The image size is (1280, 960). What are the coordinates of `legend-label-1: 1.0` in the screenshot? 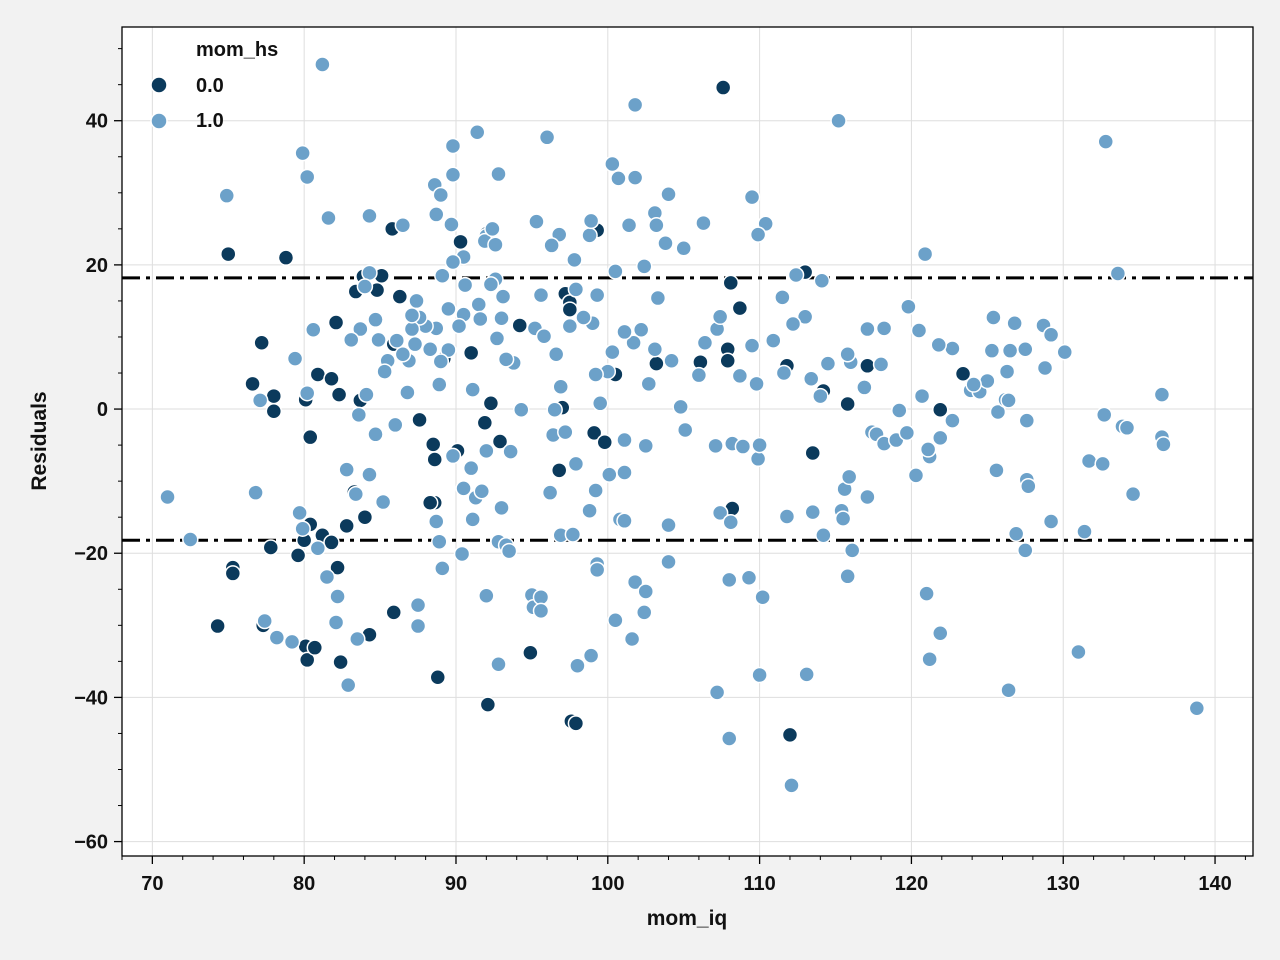 It's located at (210, 121).